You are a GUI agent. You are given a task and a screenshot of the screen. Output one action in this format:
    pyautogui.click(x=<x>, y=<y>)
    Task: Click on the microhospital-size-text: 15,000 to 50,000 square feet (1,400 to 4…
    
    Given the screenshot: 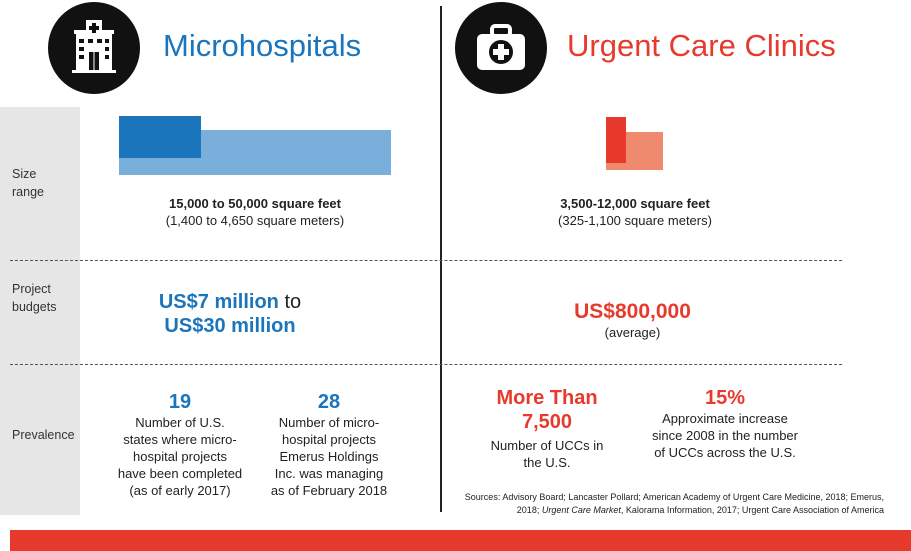 What is the action you would take?
    pyautogui.click(x=255, y=212)
    